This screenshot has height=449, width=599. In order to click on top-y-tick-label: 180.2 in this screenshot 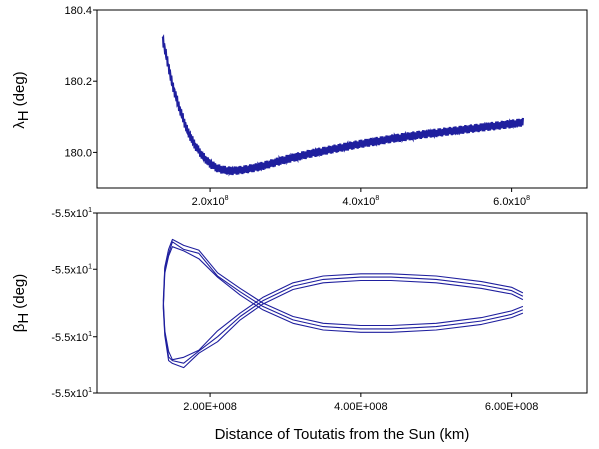, I will do `click(78, 82)`.